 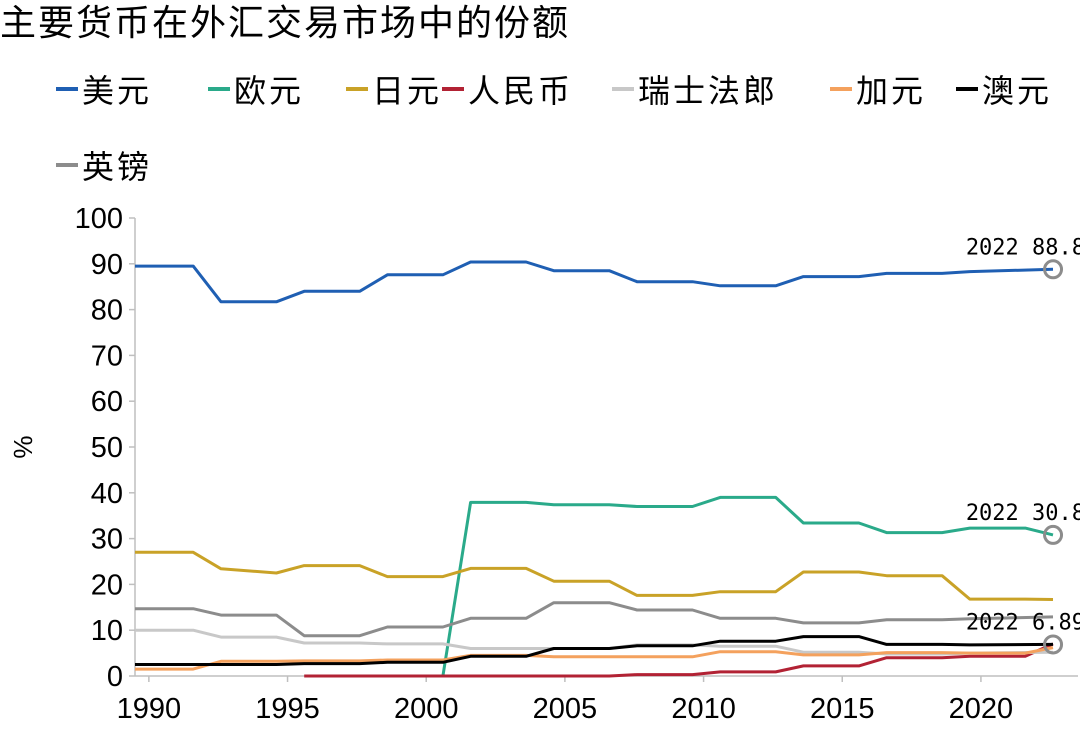 What do you see at coordinates (891, 91) in the screenshot?
I see `legend-label: 加元` at bounding box center [891, 91].